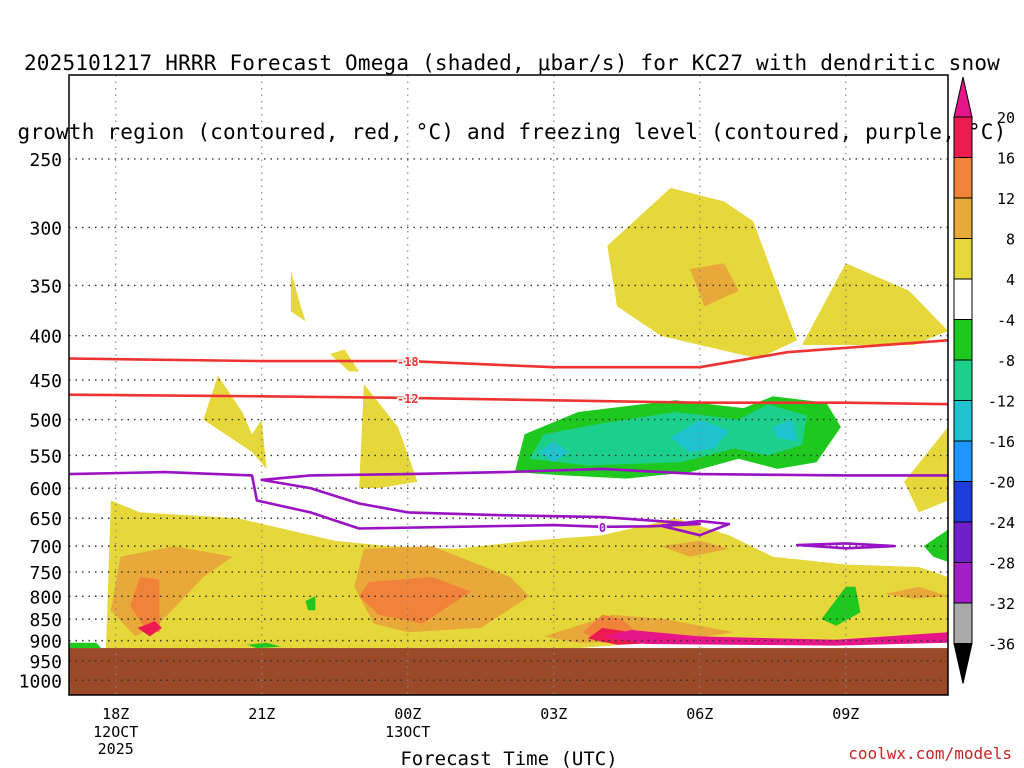  I want to click on shade-omega-pos-12-16-b, so click(415, 600).